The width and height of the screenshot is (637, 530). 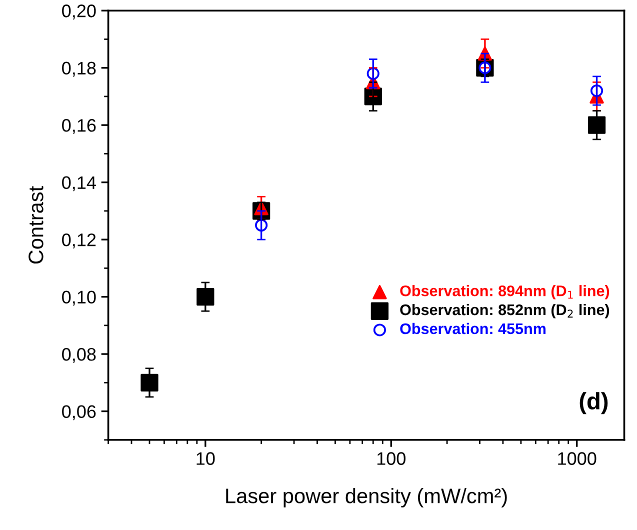 What do you see at coordinates (79, 126) in the screenshot?
I see `y-tick-label: 0,16` at bounding box center [79, 126].